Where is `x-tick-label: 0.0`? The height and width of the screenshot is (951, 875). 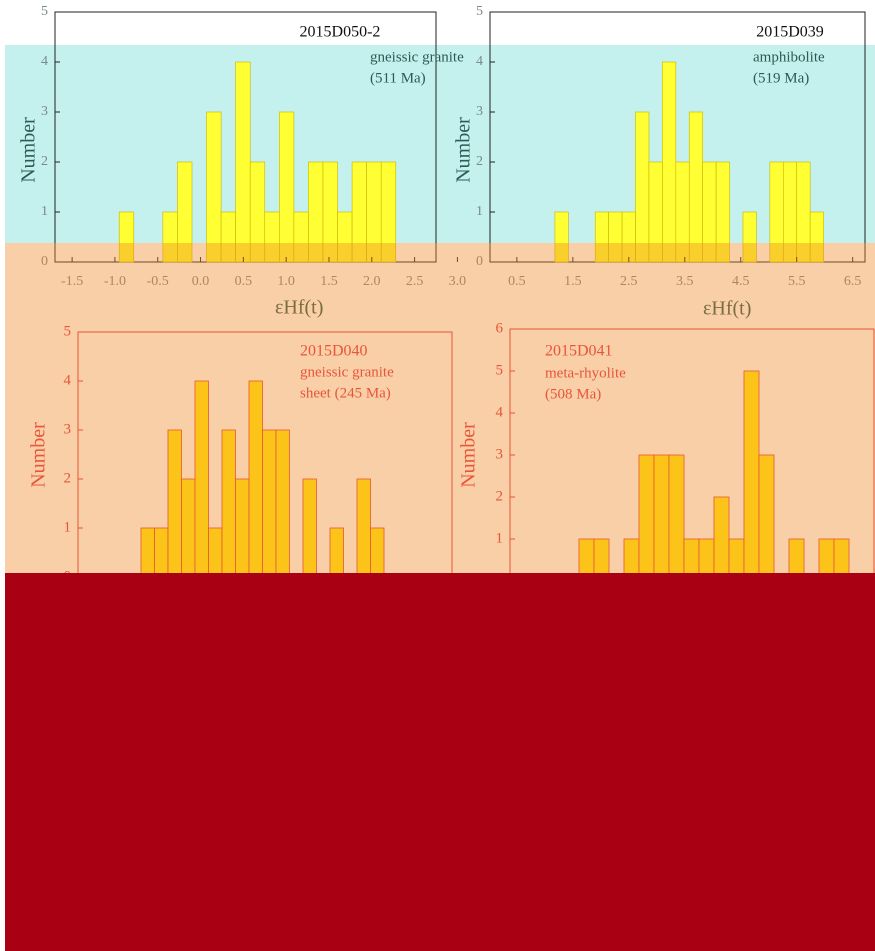 x-tick-label: 0.0 is located at coordinates (201, 281).